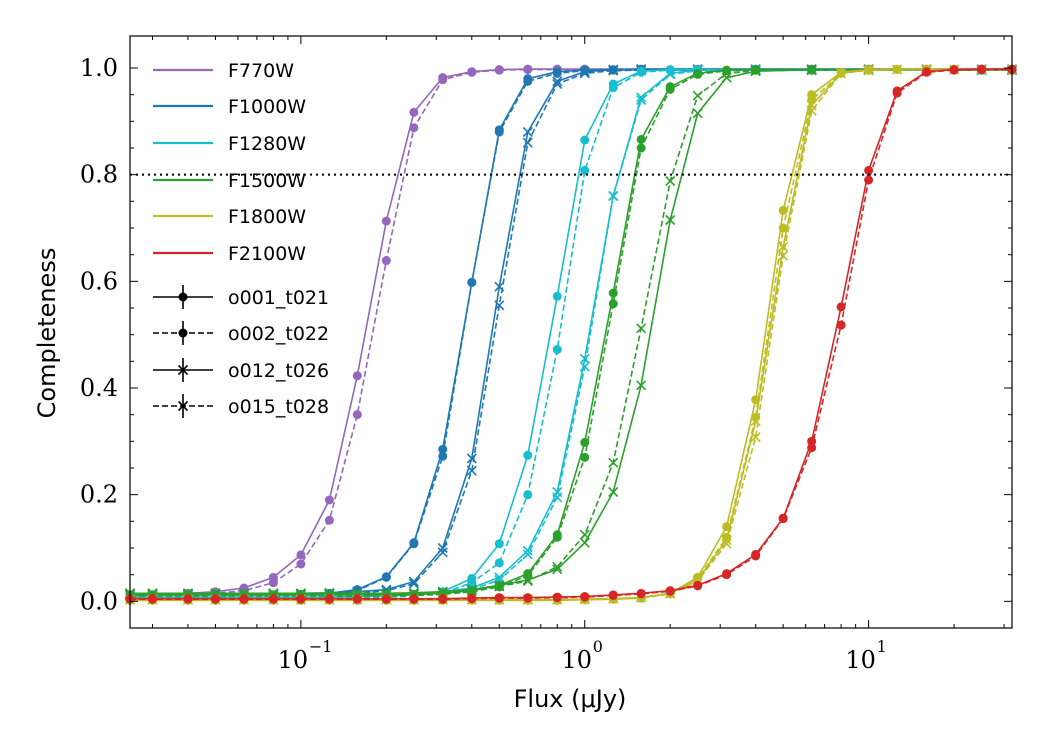  I want to click on legend-label-F1280W: F1280W, so click(267, 144).